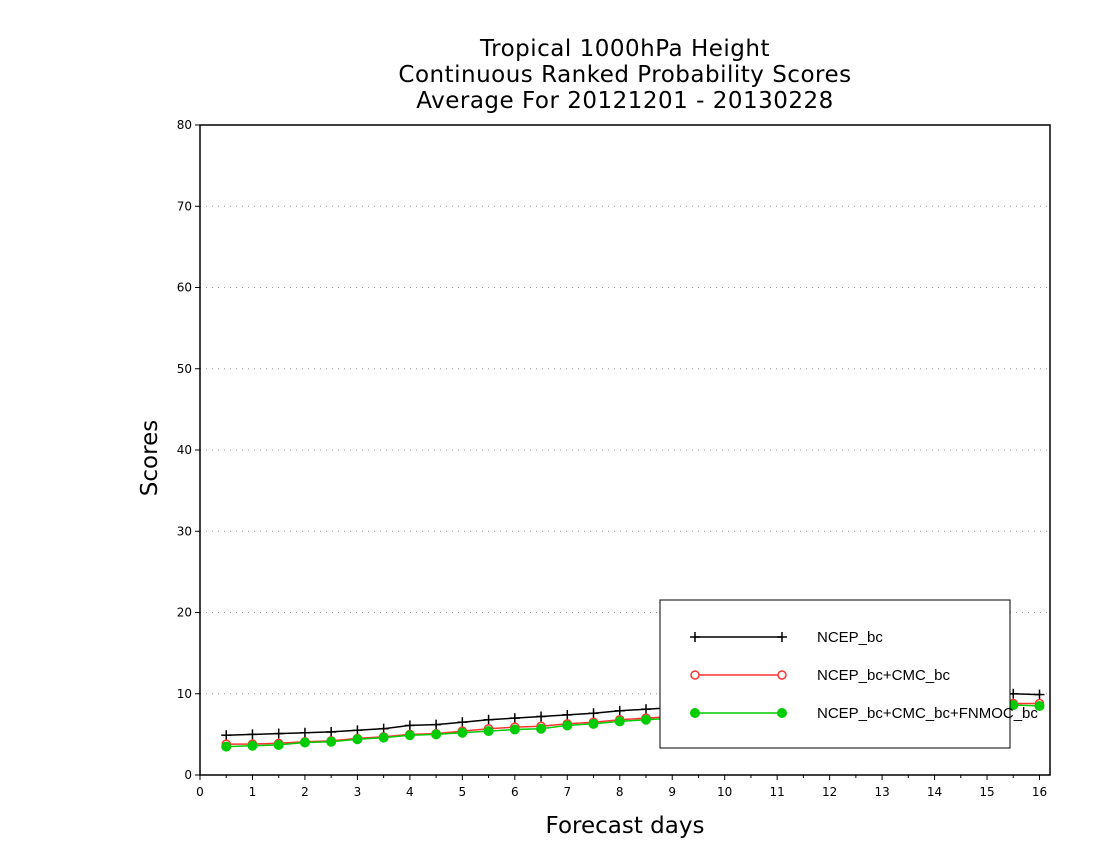 This screenshot has height=850, width=1100. I want to click on x-tick-label: 14, so click(934, 792).